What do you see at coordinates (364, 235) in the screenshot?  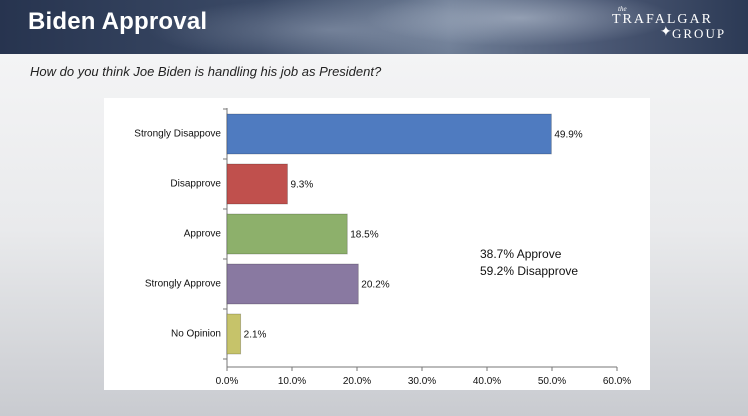 I see `value-label: 18.5%` at bounding box center [364, 235].